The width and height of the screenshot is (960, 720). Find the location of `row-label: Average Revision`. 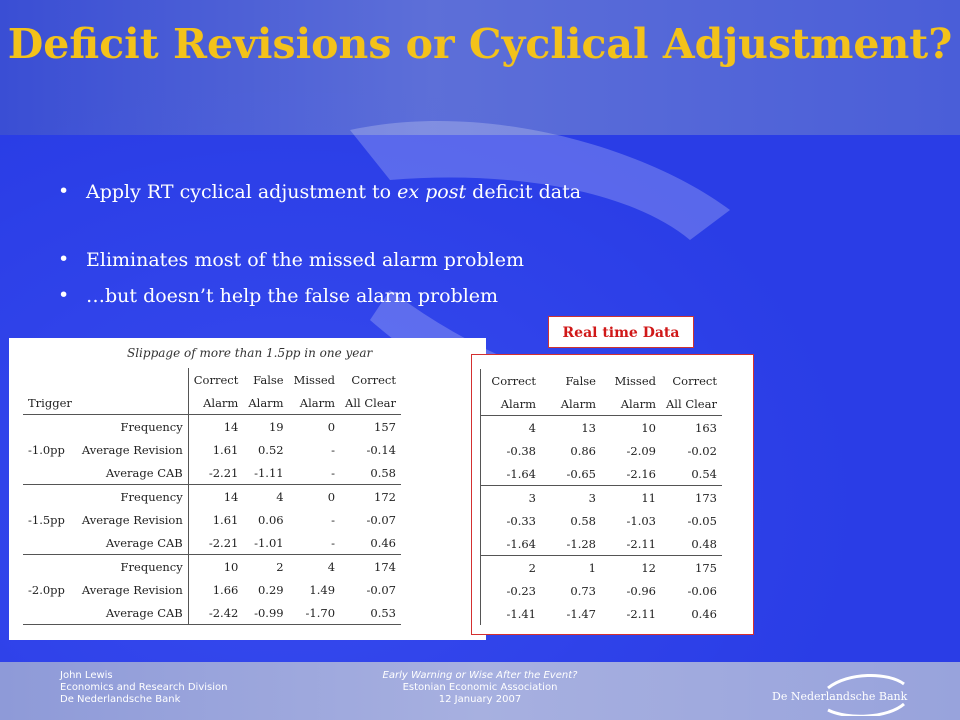

row-label: Average Revision is located at coordinates (132, 519).